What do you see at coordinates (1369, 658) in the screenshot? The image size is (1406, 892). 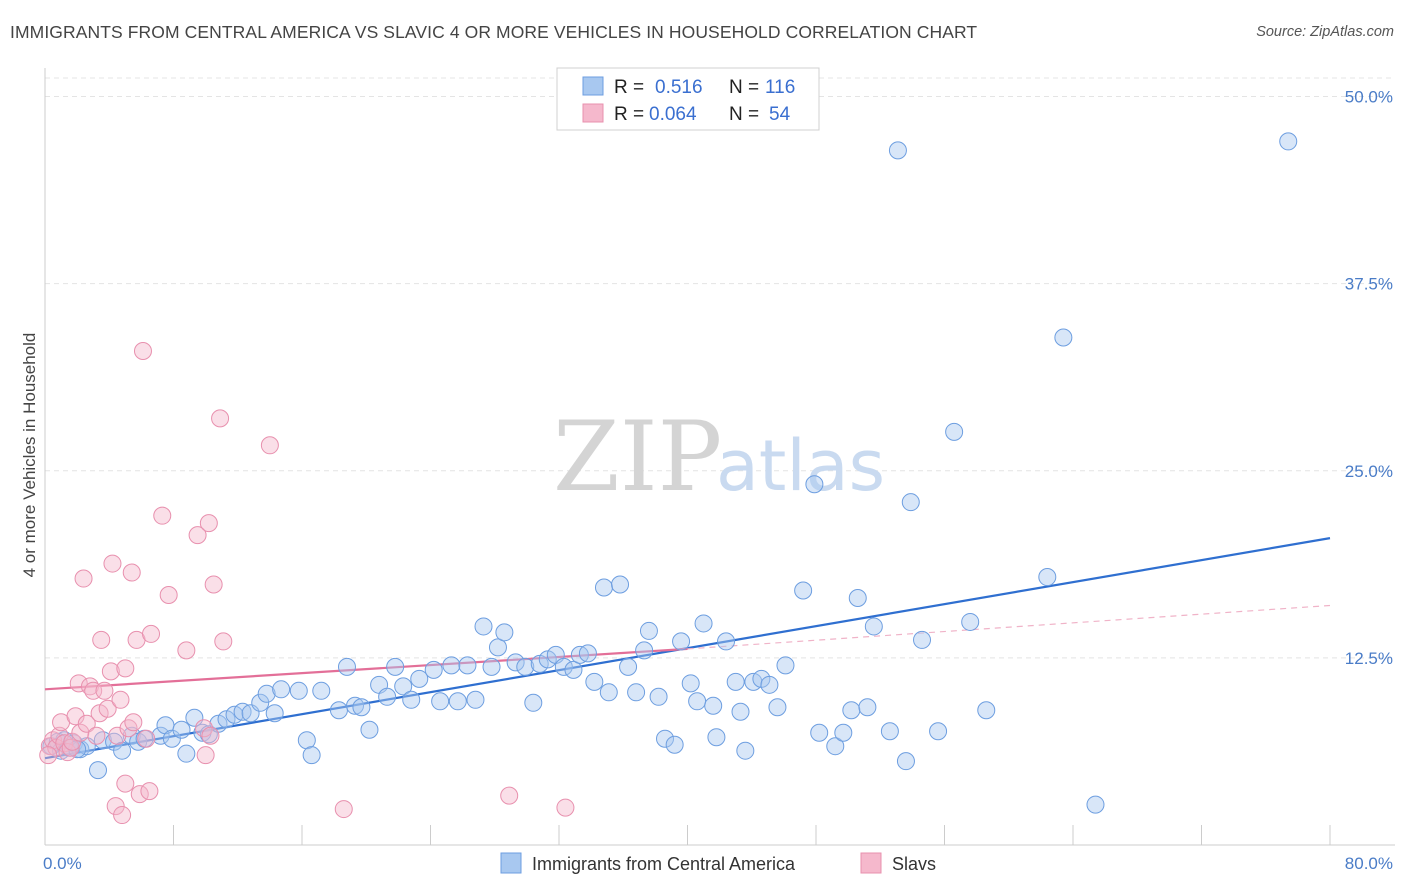 I see `y-tick-label: 12.5%` at bounding box center [1369, 658].